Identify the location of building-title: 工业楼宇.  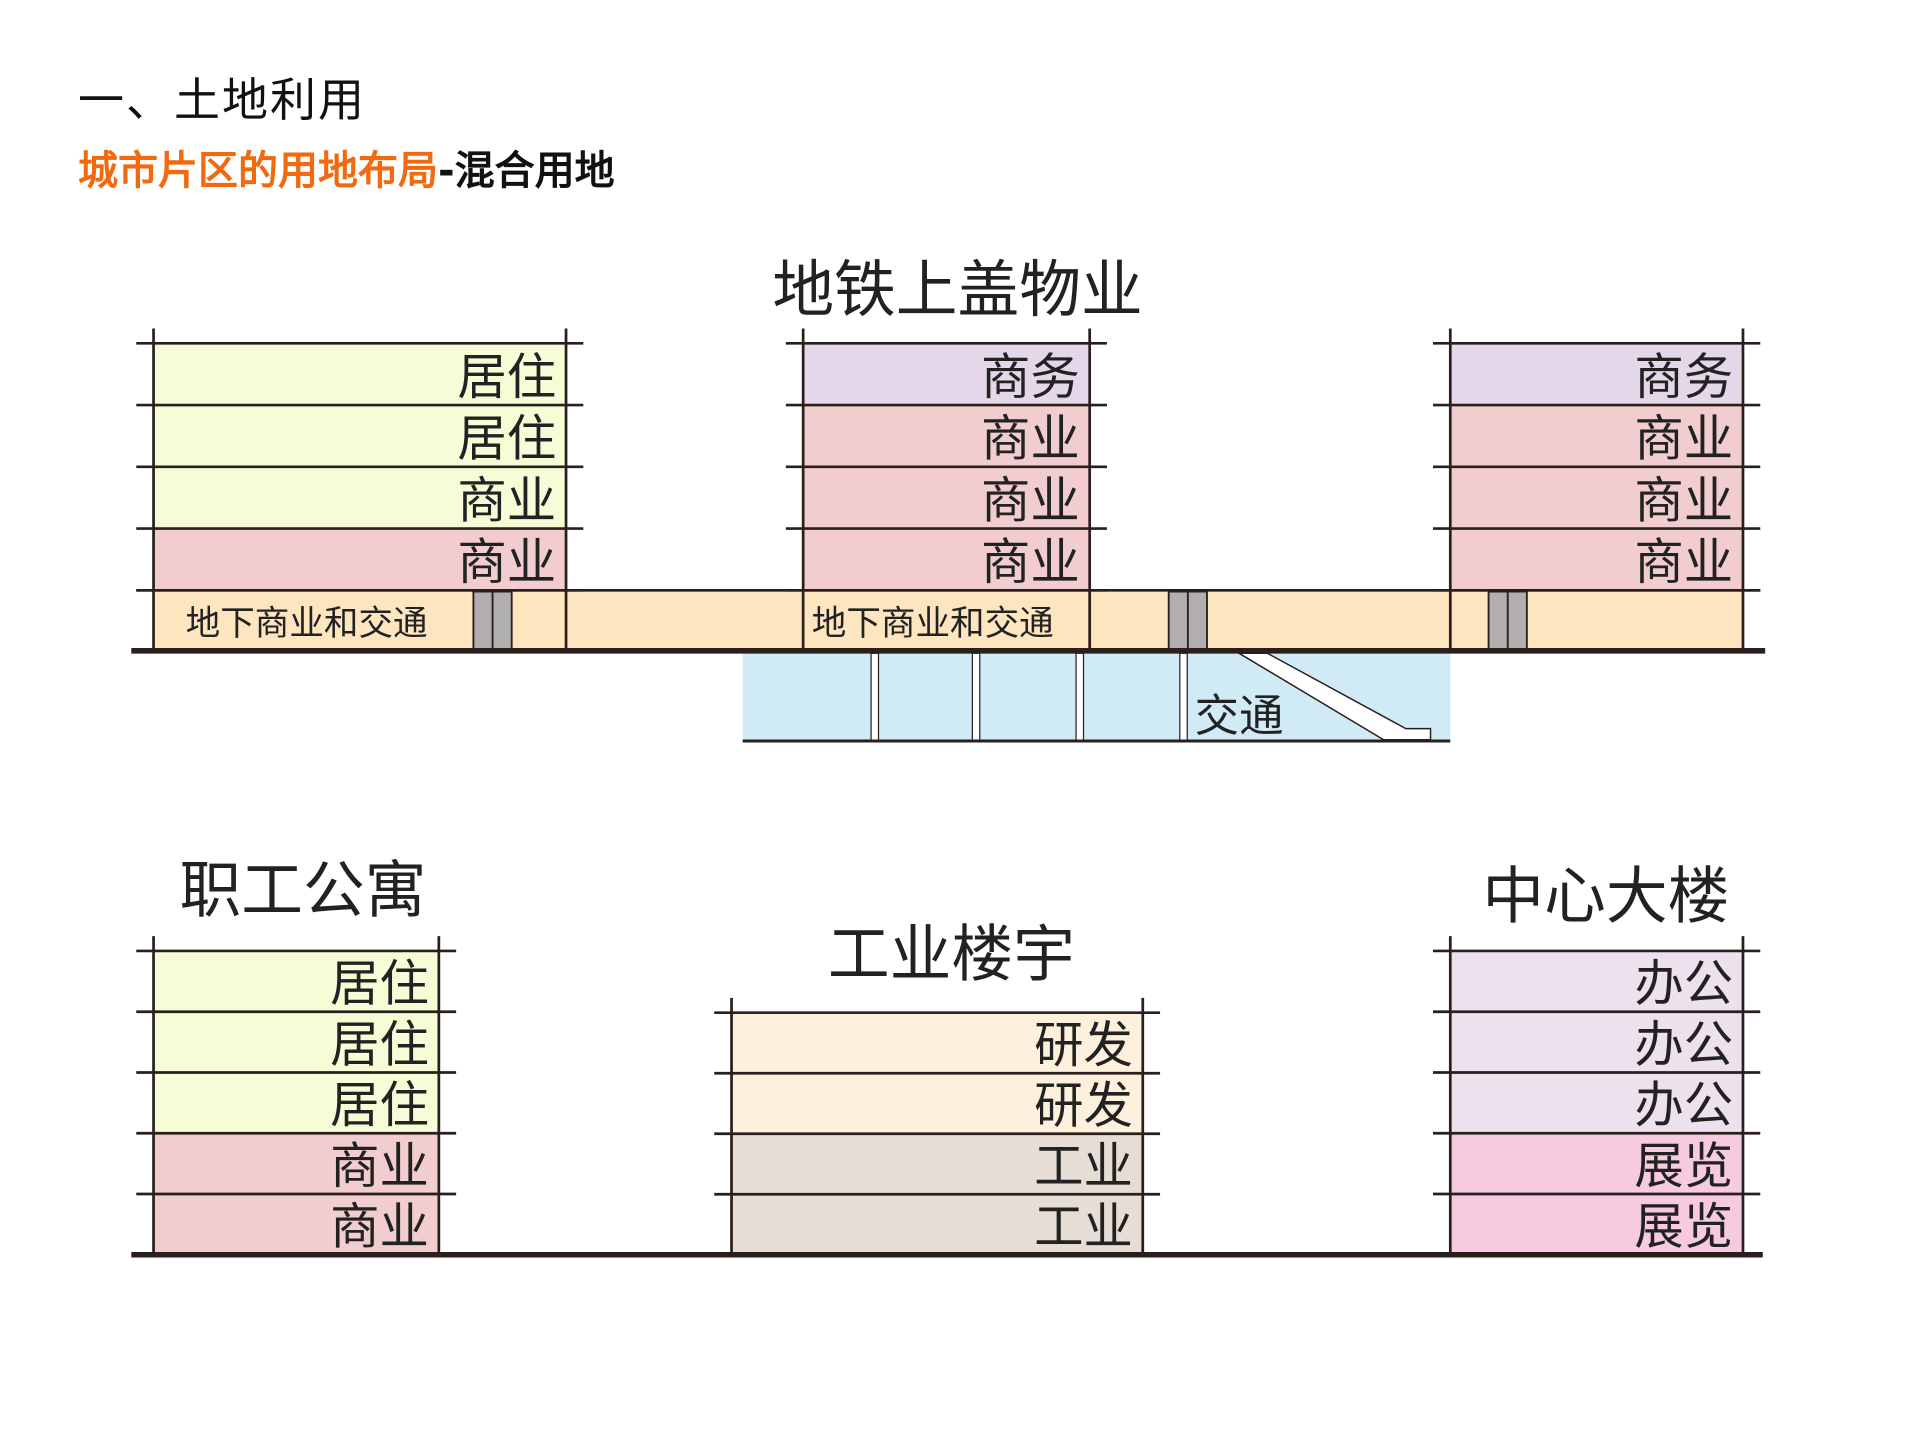
(951, 955).